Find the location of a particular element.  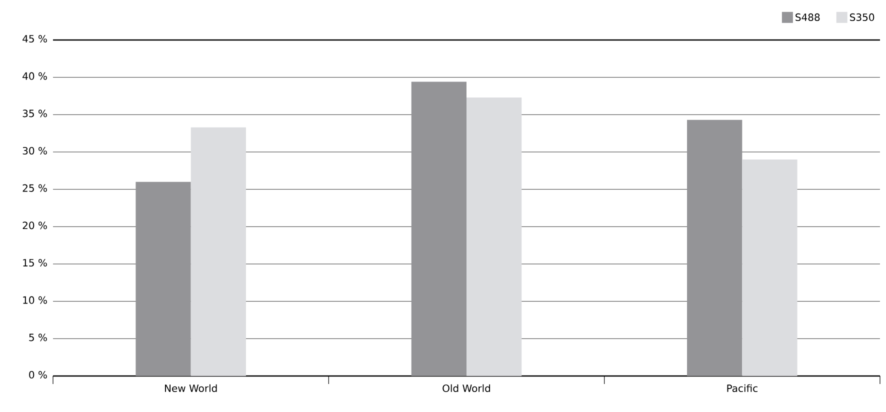

y-tick-label: 15 % is located at coordinates (35, 262).